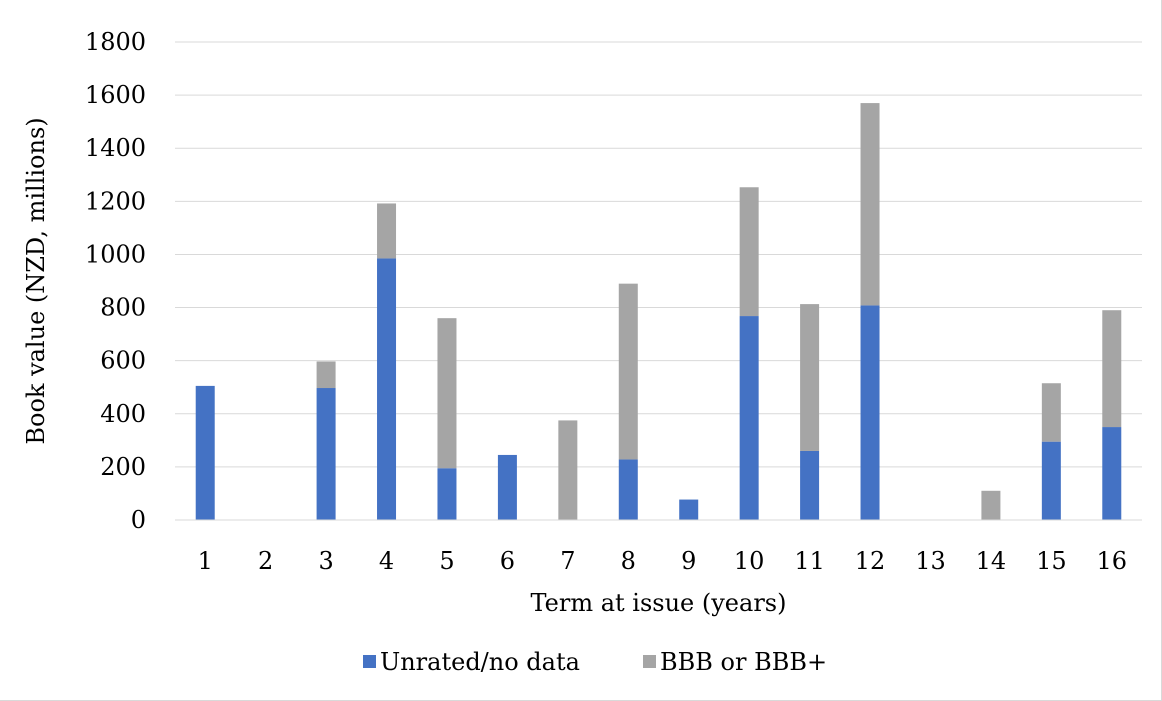 The height and width of the screenshot is (701, 1162). What do you see at coordinates (930, 561) in the screenshot?
I see `x-tick-label-13: 13` at bounding box center [930, 561].